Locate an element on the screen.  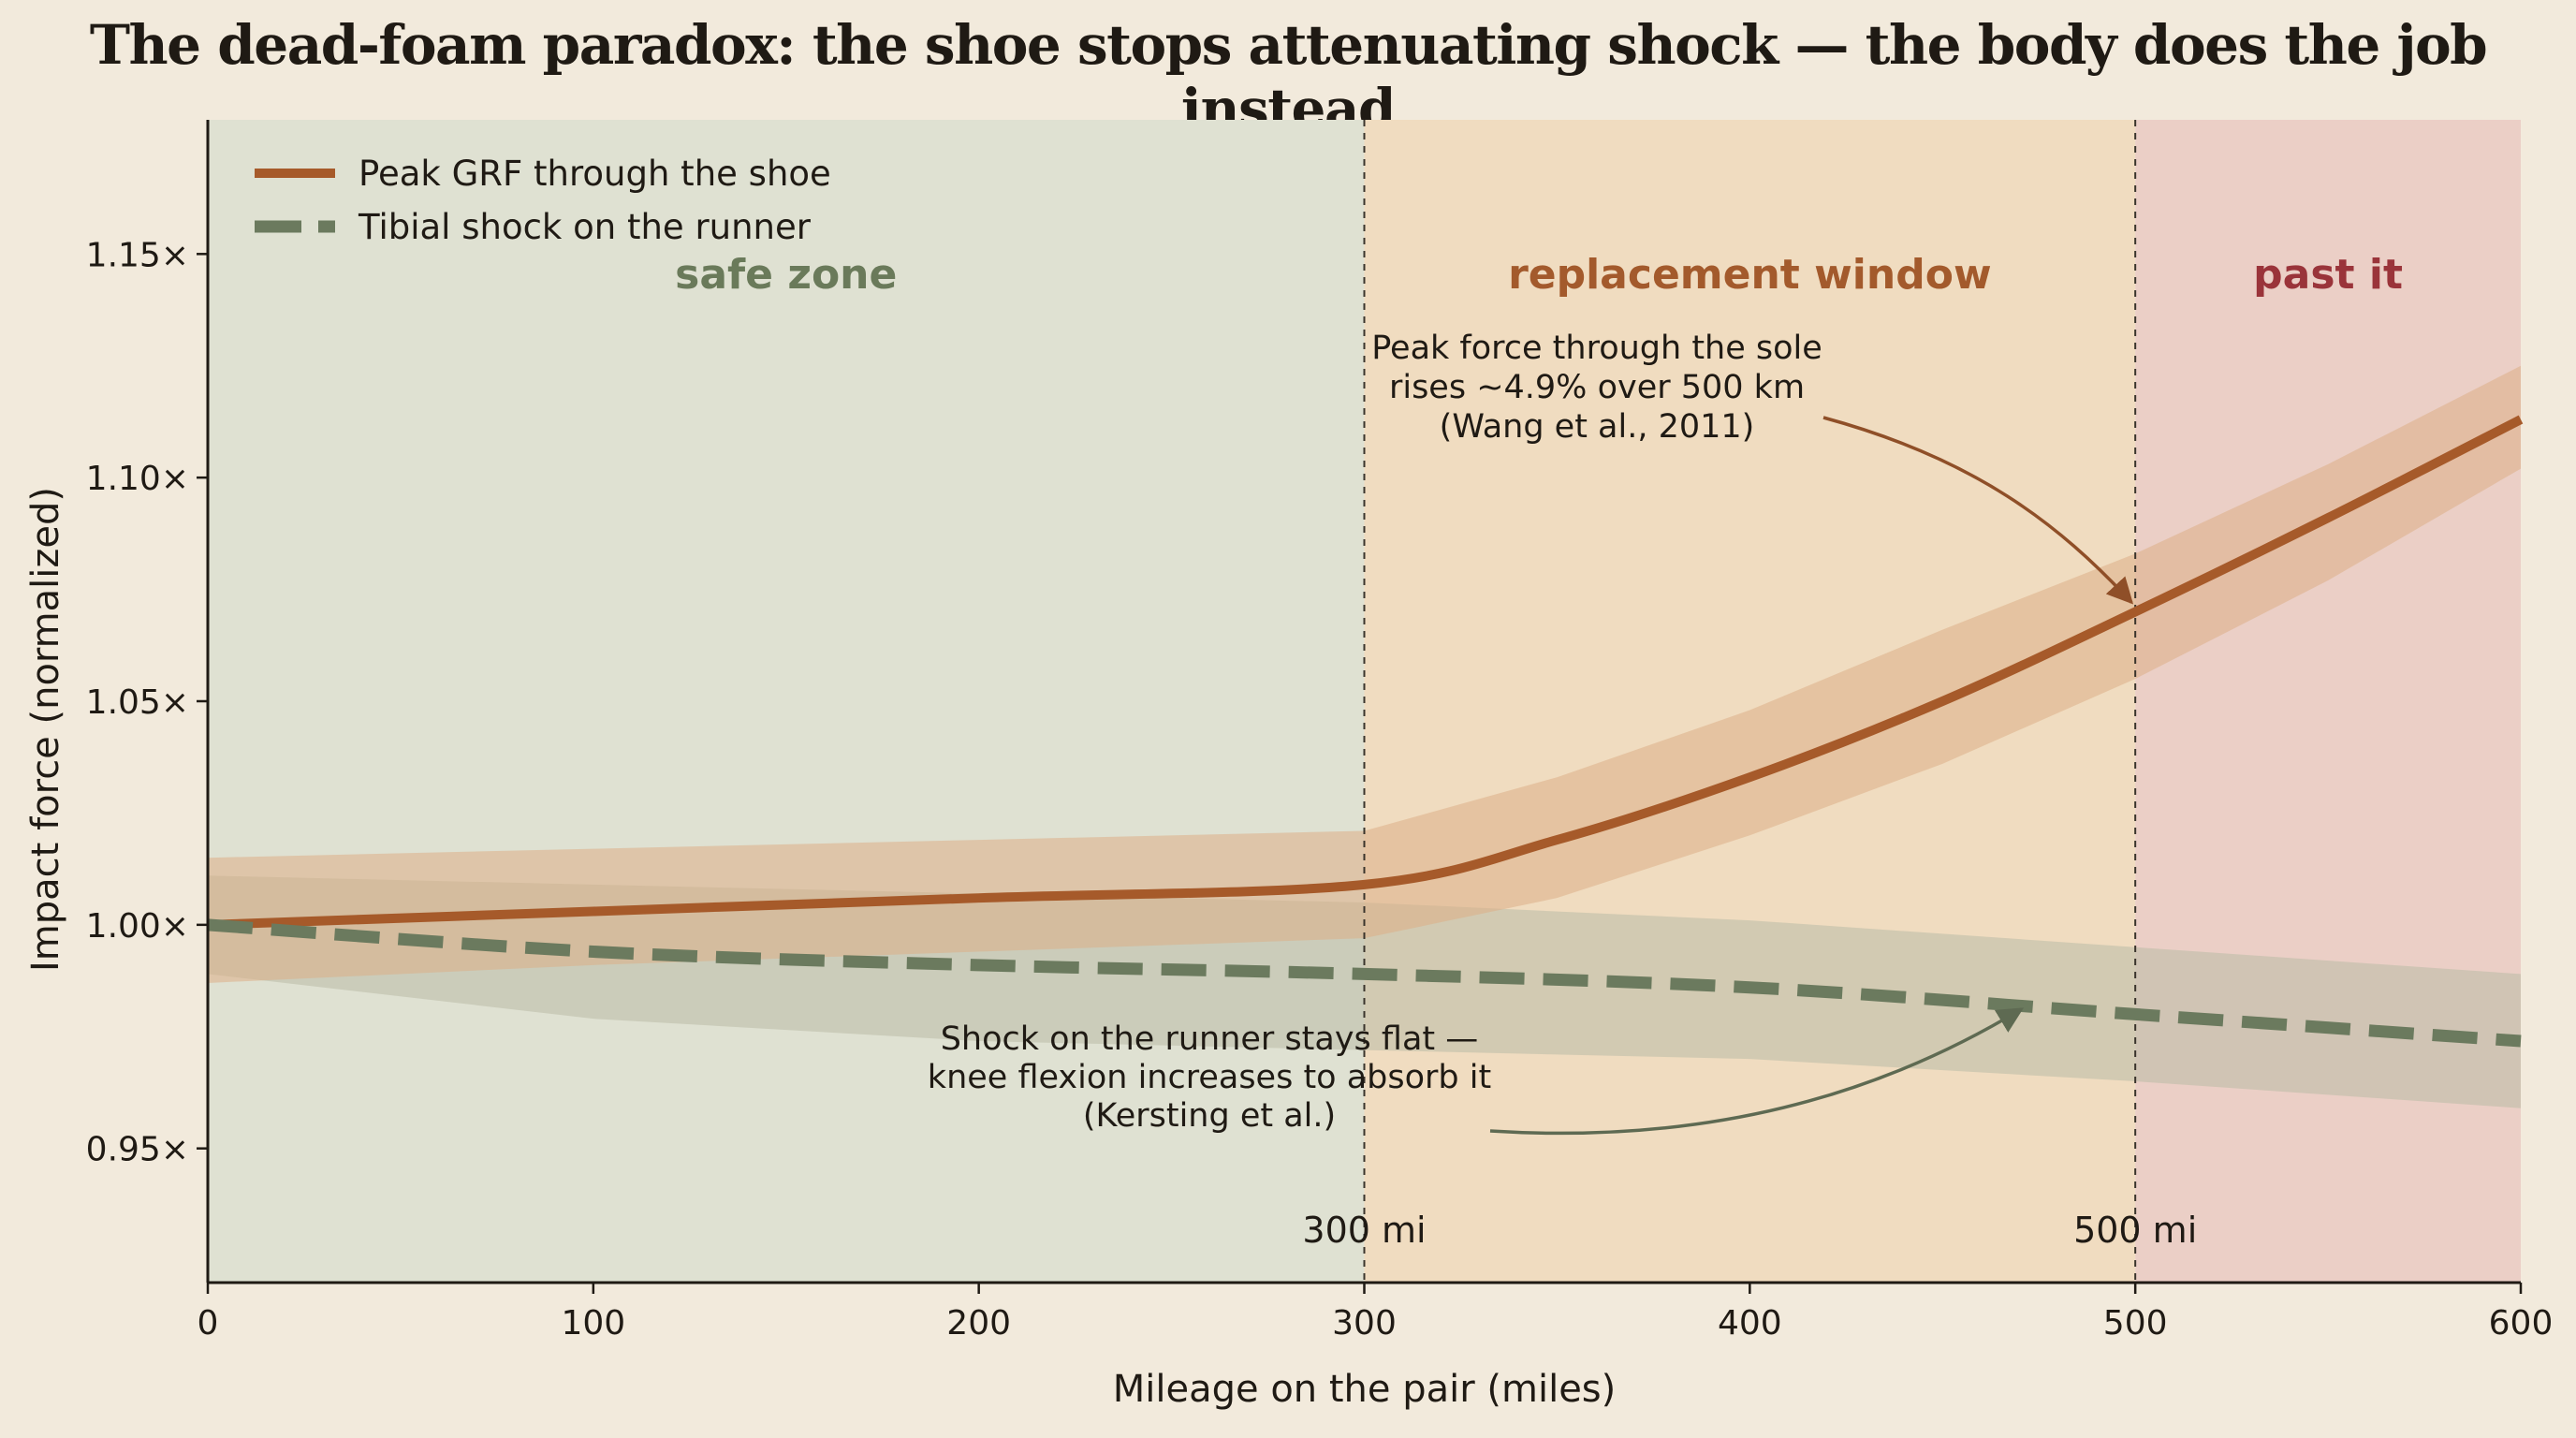
annotation-0-arrow is located at coordinates (1978, 510).